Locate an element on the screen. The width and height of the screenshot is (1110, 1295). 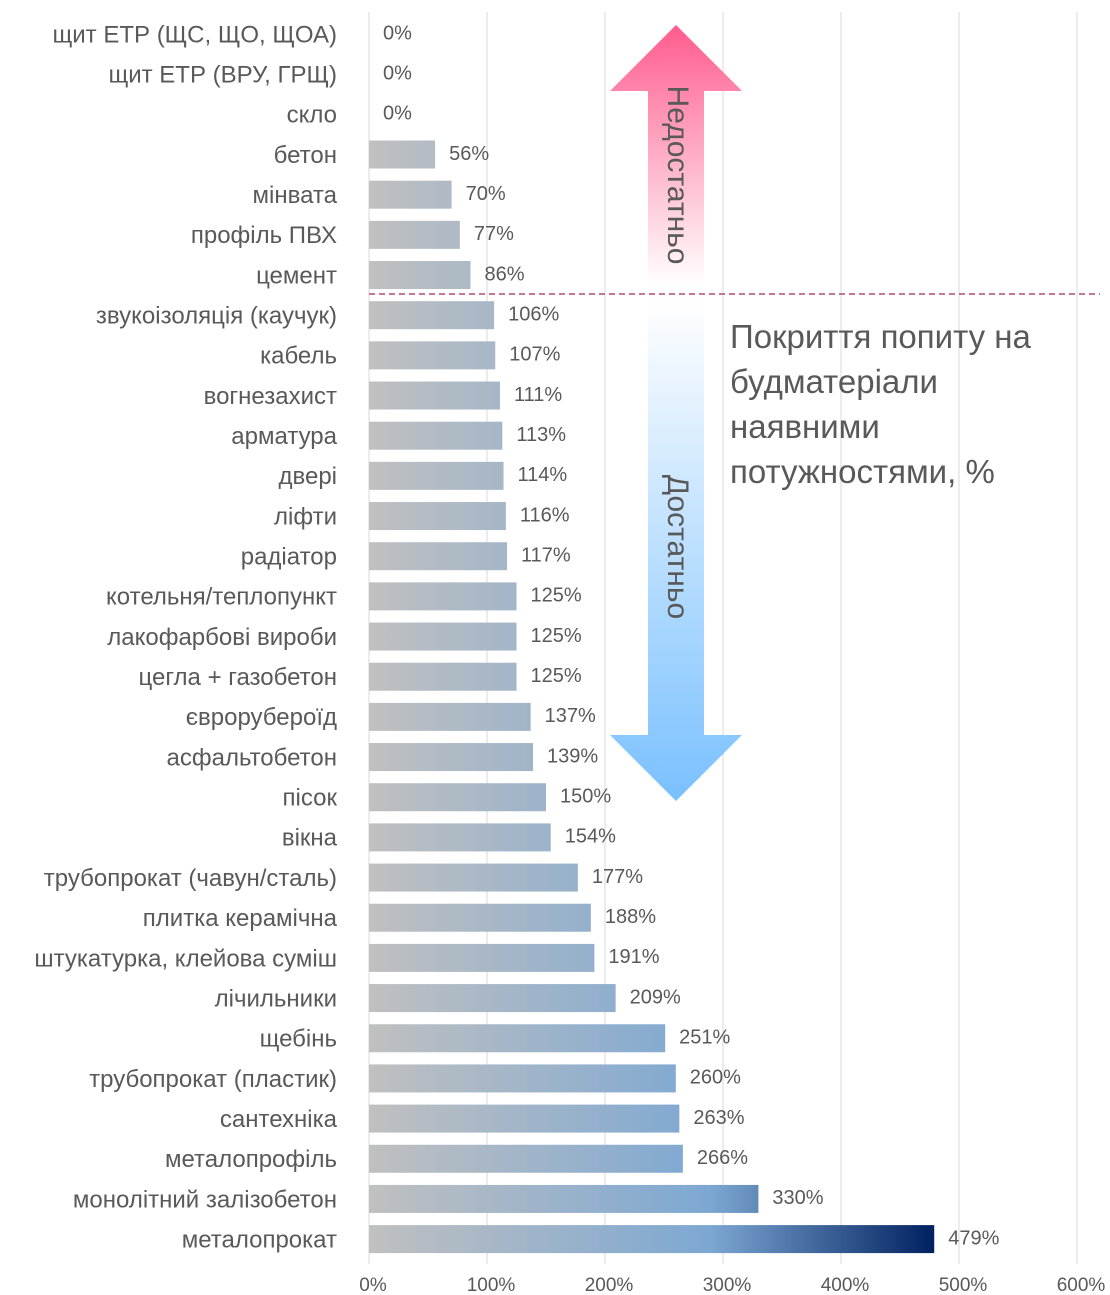
y-tick-label: єврорубероїд is located at coordinates (261, 717).